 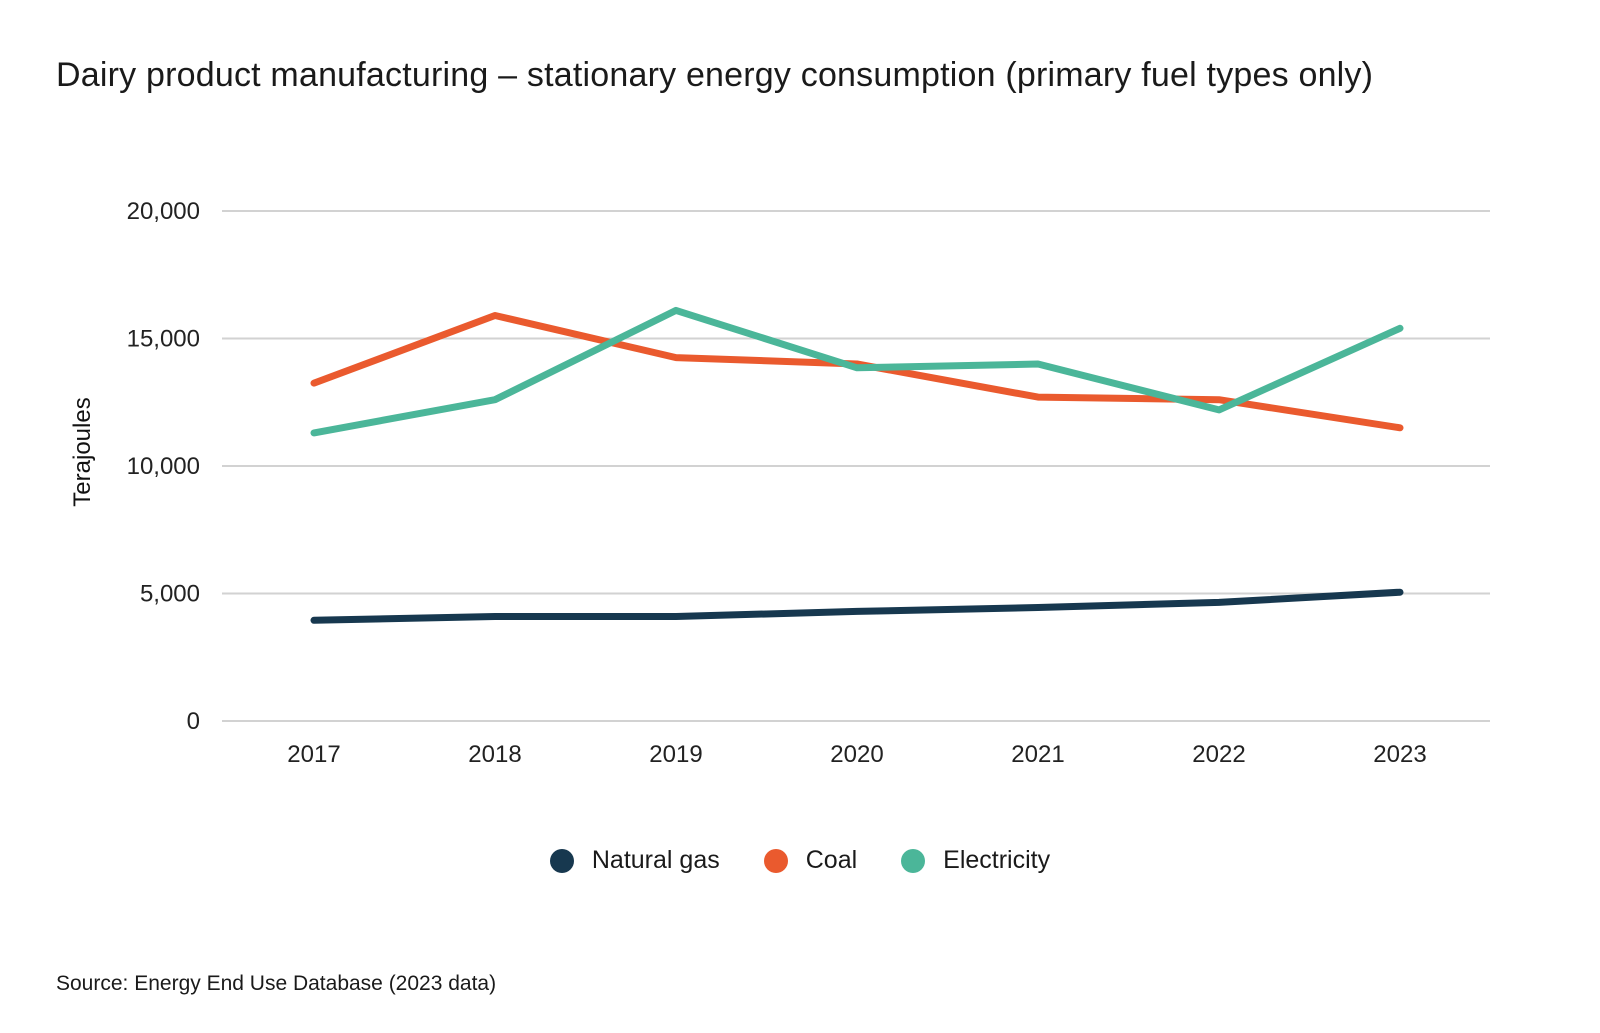 What do you see at coordinates (170, 594) in the screenshot?
I see `y-tick-label: 5,000` at bounding box center [170, 594].